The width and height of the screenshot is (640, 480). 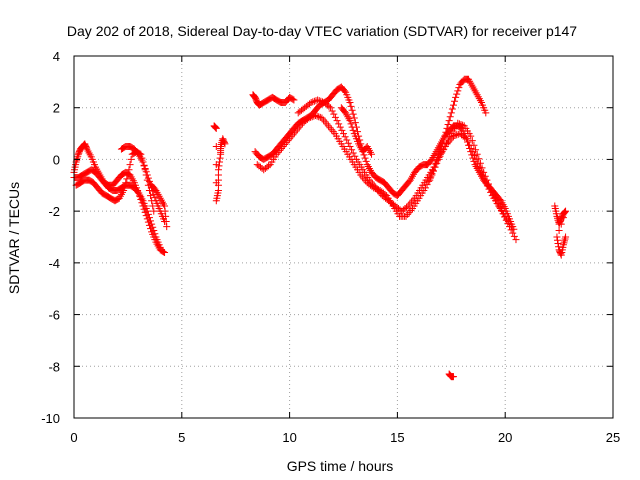 I want to click on x-axis-label: GPS time / hours, so click(x=340, y=466).